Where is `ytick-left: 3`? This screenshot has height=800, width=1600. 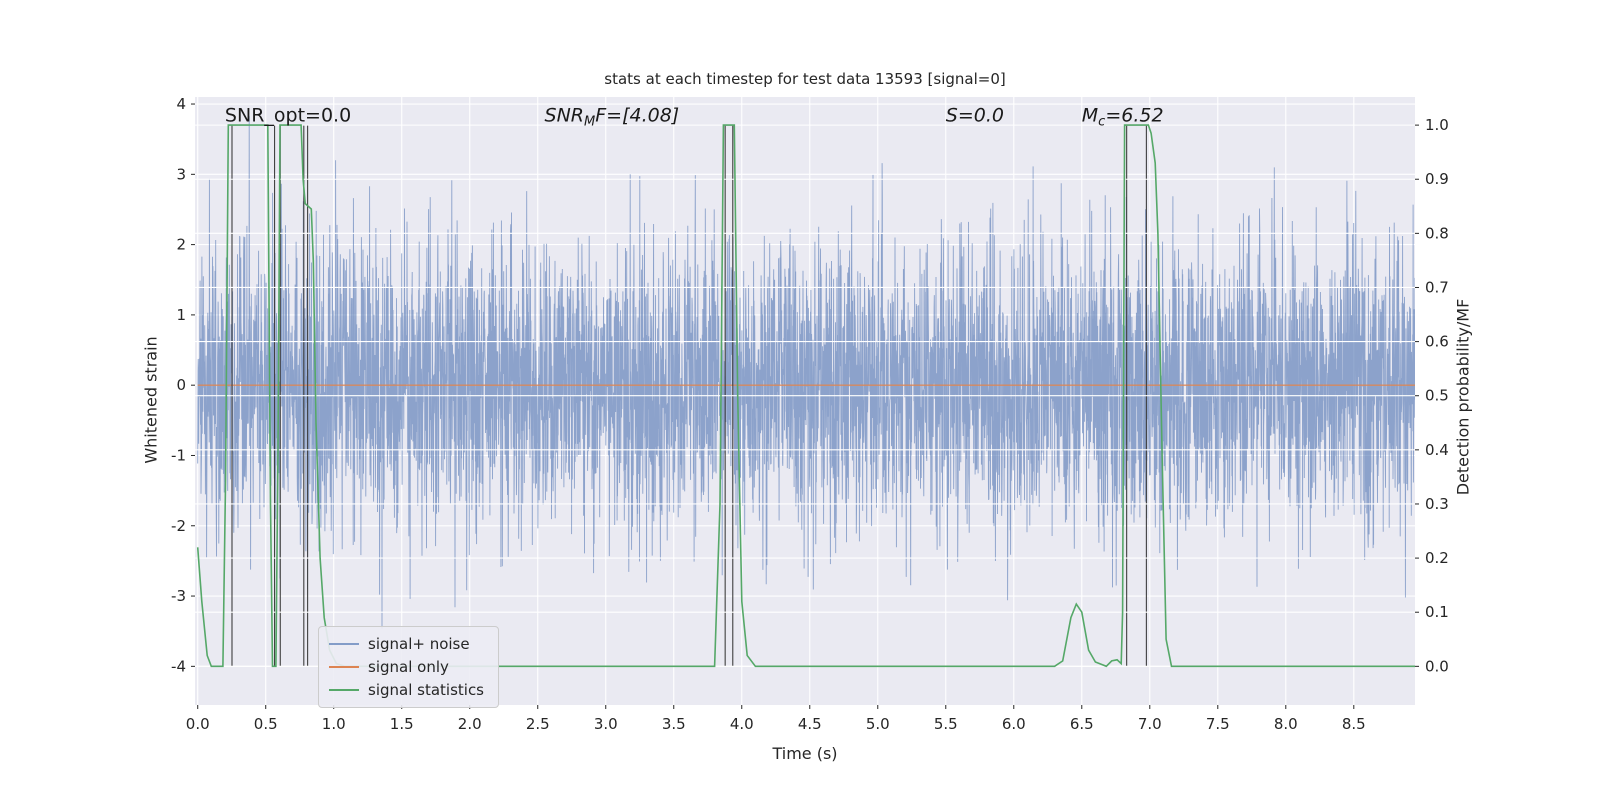 ytick-left: 3 is located at coordinates (181, 174).